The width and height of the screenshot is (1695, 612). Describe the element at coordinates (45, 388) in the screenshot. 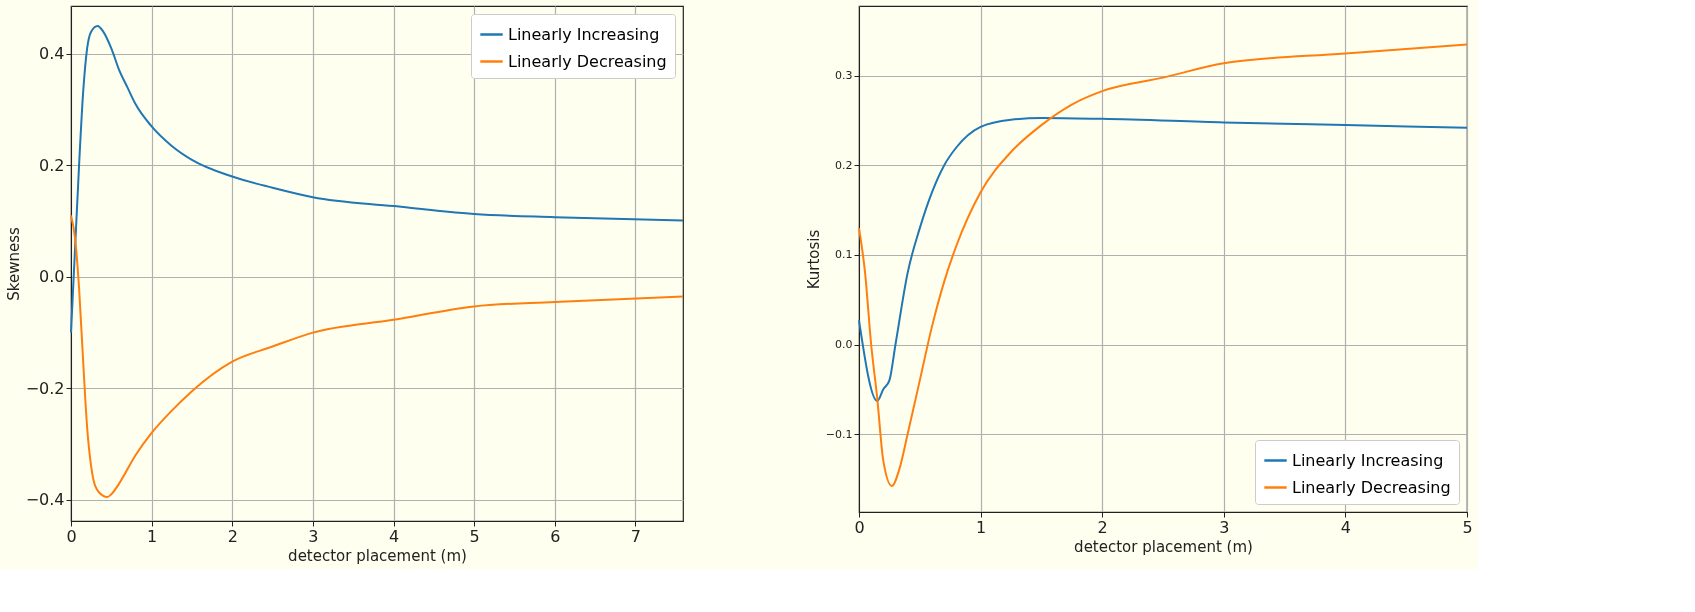

I see `y-tick-label: −0.2` at that location.